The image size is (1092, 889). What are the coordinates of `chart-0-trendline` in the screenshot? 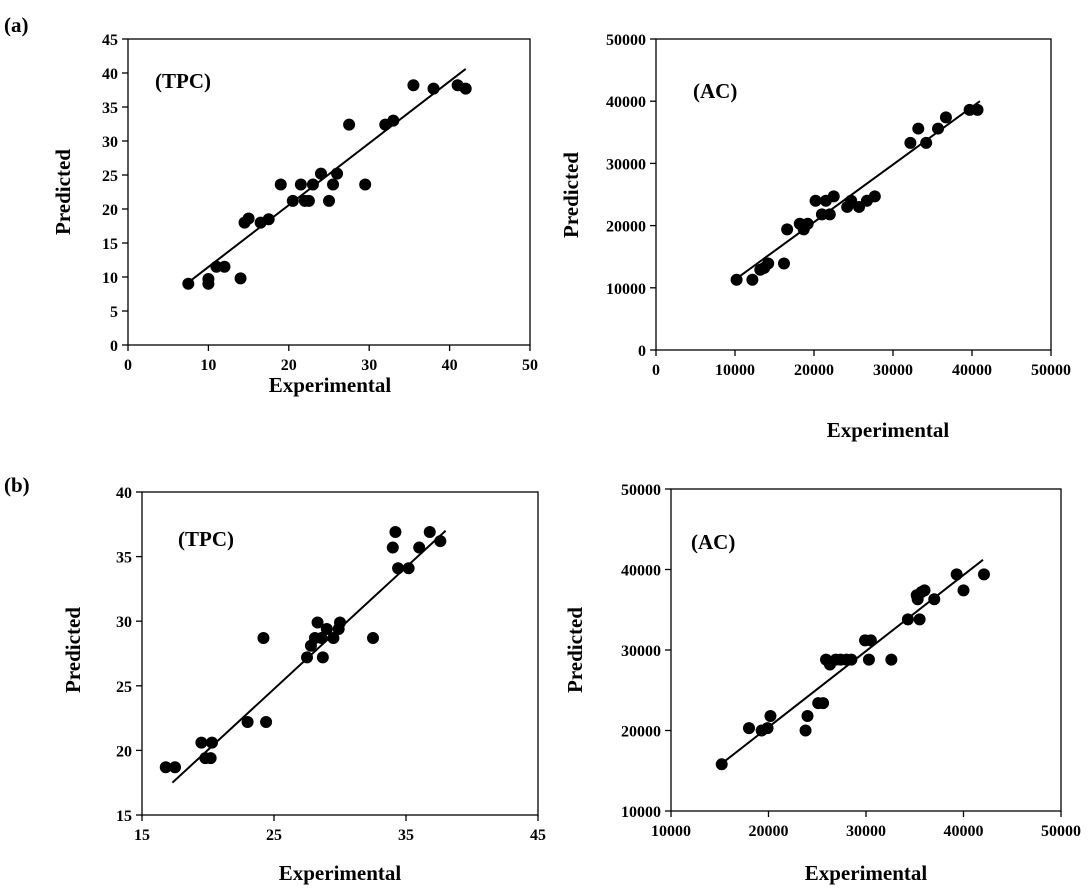 It's located at (327, 176).